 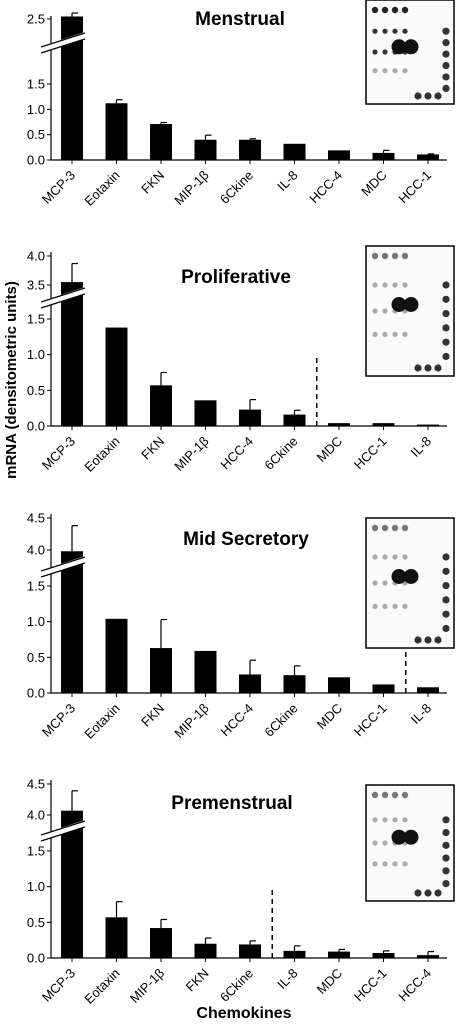 What do you see at coordinates (152, 182) in the screenshot?
I see `x-tick-label: FKN` at bounding box center [152, 182].